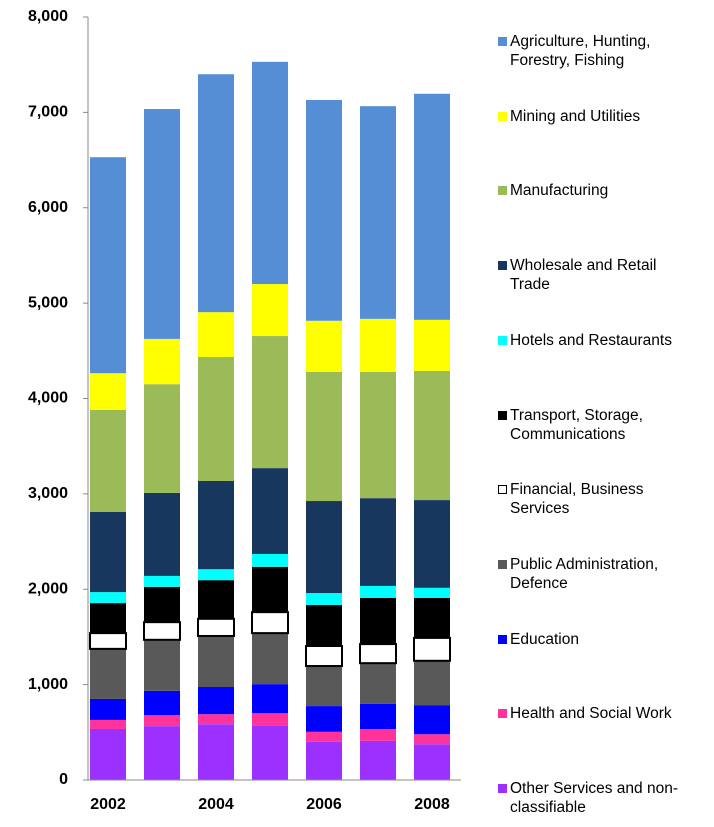 The image size is (714, 827). What do you see at coordinates (593, 275) in the screenshot?
I see `legend-item: Wholesale and Retail Trade` at bounding box center [593, 275].